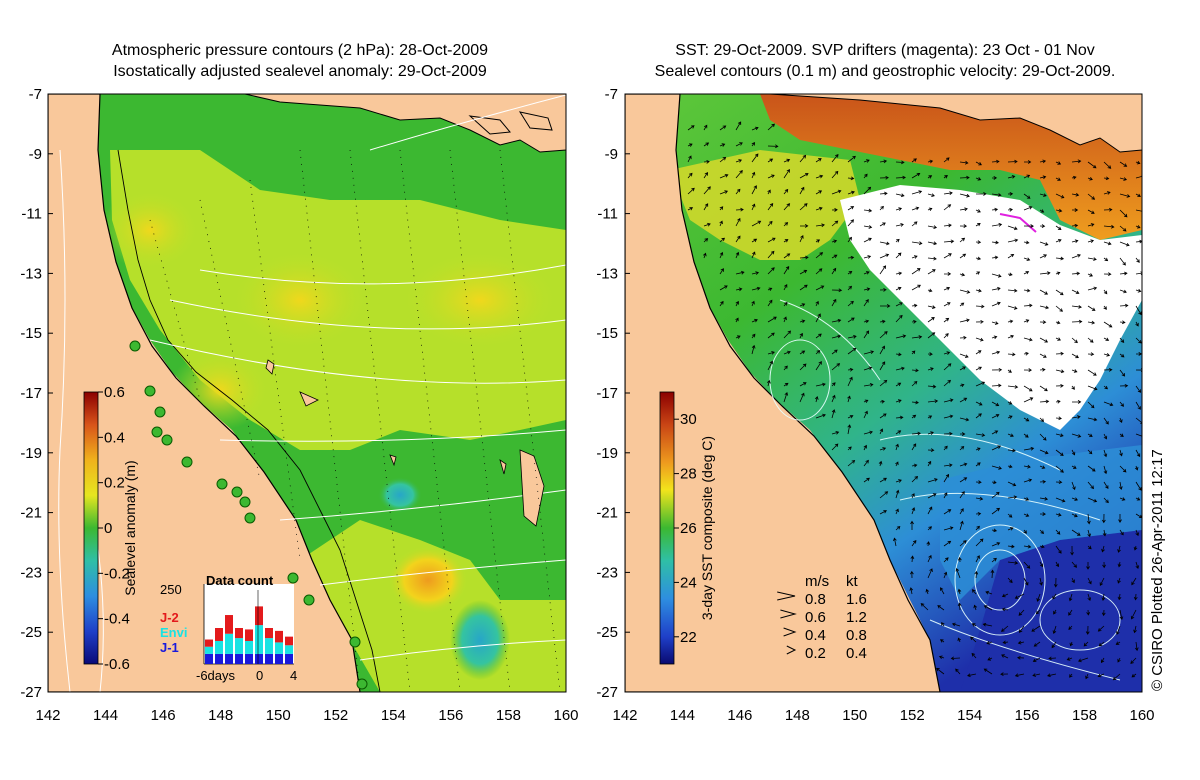 This screenshot has width=1200, height=780. I want to click on velocity-key-rows: 0.8 1.60.6 1.20.4 0.80.2 0.4, so click(822, 626).